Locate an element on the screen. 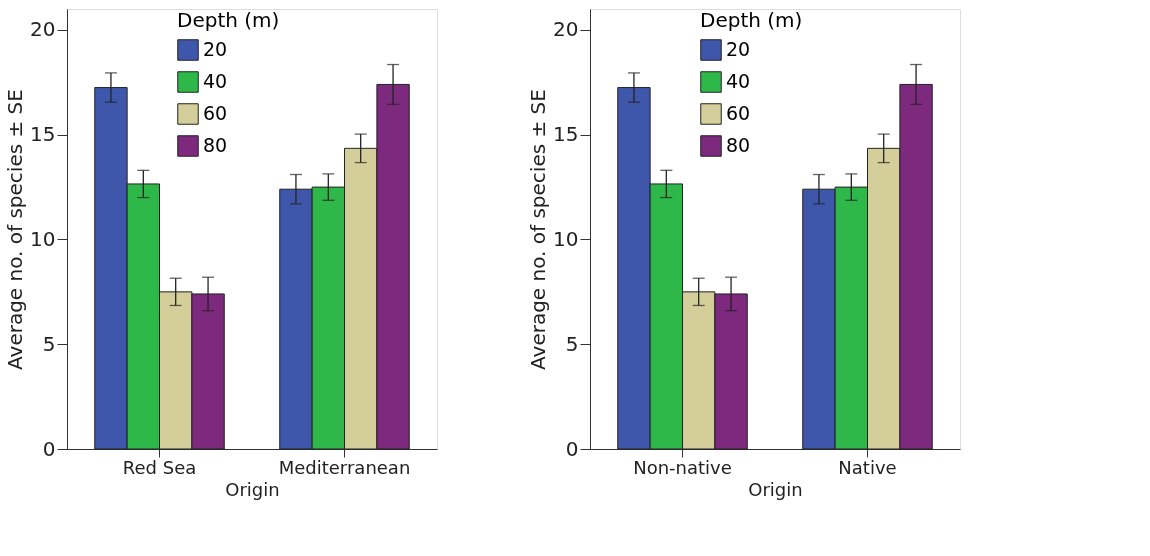 The image size is (1150, 556). x-tick-label: Mediterranean is located at coordinates (344, 467).